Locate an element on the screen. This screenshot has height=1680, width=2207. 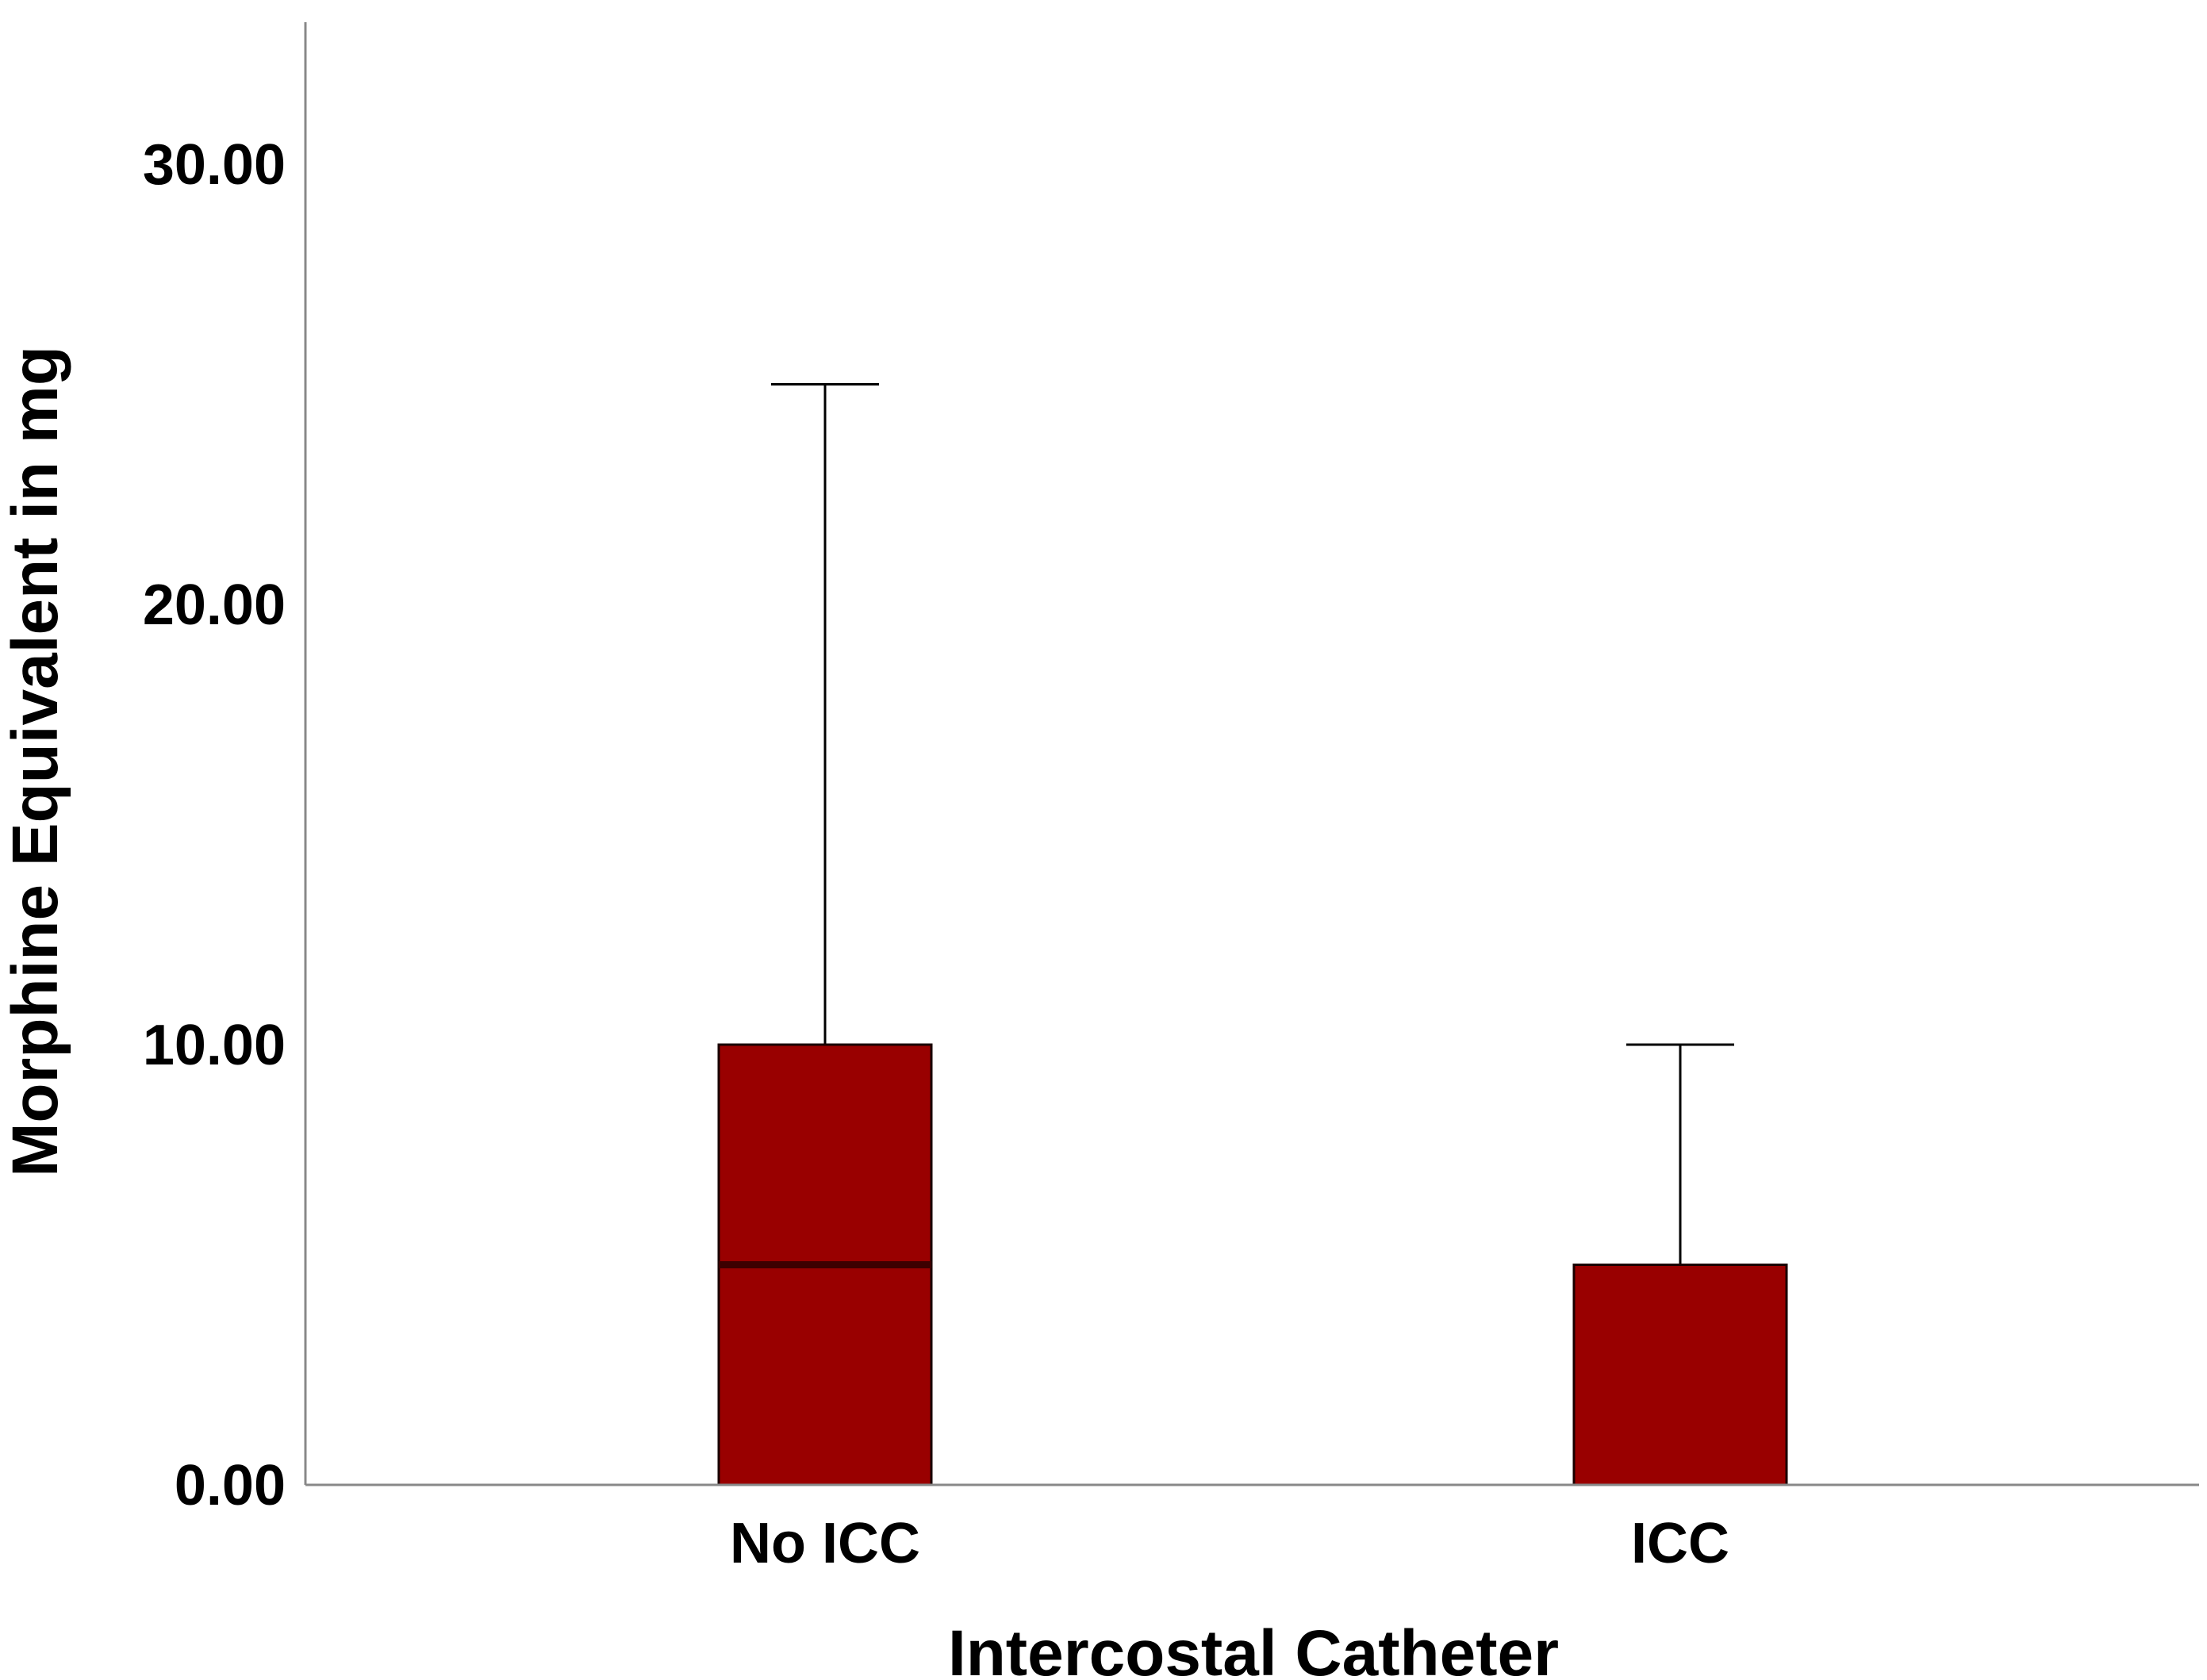
box is located at coordinates (1680, 1375).